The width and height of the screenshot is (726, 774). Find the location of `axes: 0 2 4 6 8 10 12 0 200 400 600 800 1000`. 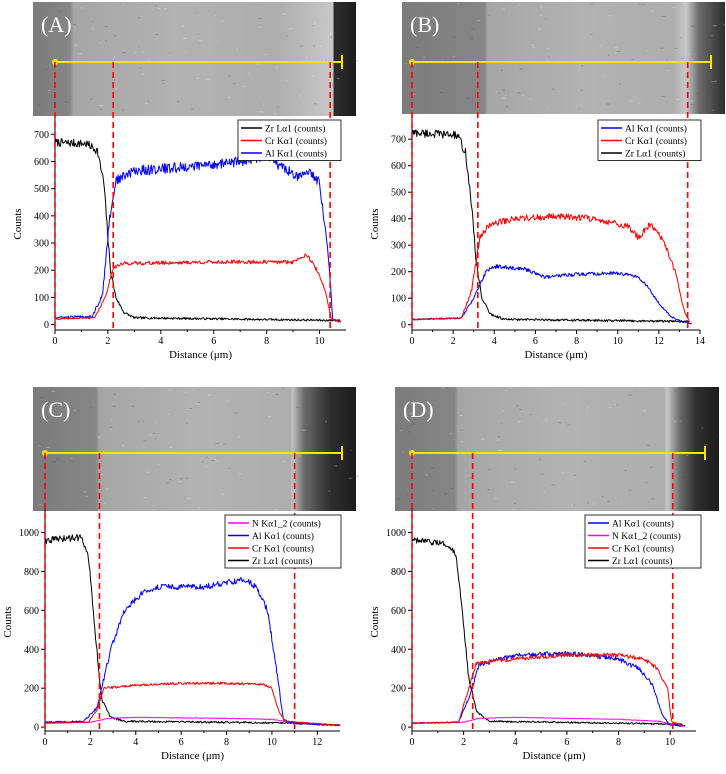

axes: 0 2 4 6 8 10 12 0 200 400 600 800 1000 is located at coordinates (179, 628).